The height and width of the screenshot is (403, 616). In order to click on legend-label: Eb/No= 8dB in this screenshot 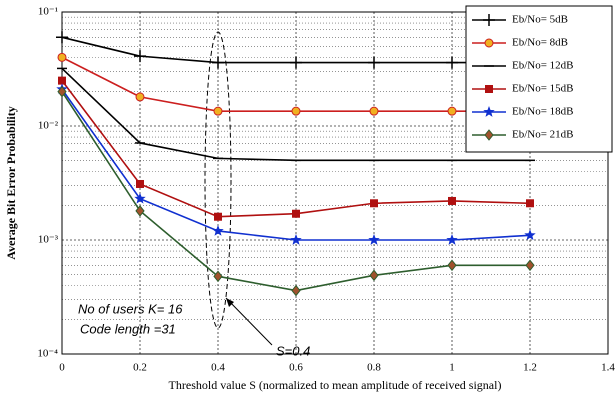, I will do `click(540, 43)`.